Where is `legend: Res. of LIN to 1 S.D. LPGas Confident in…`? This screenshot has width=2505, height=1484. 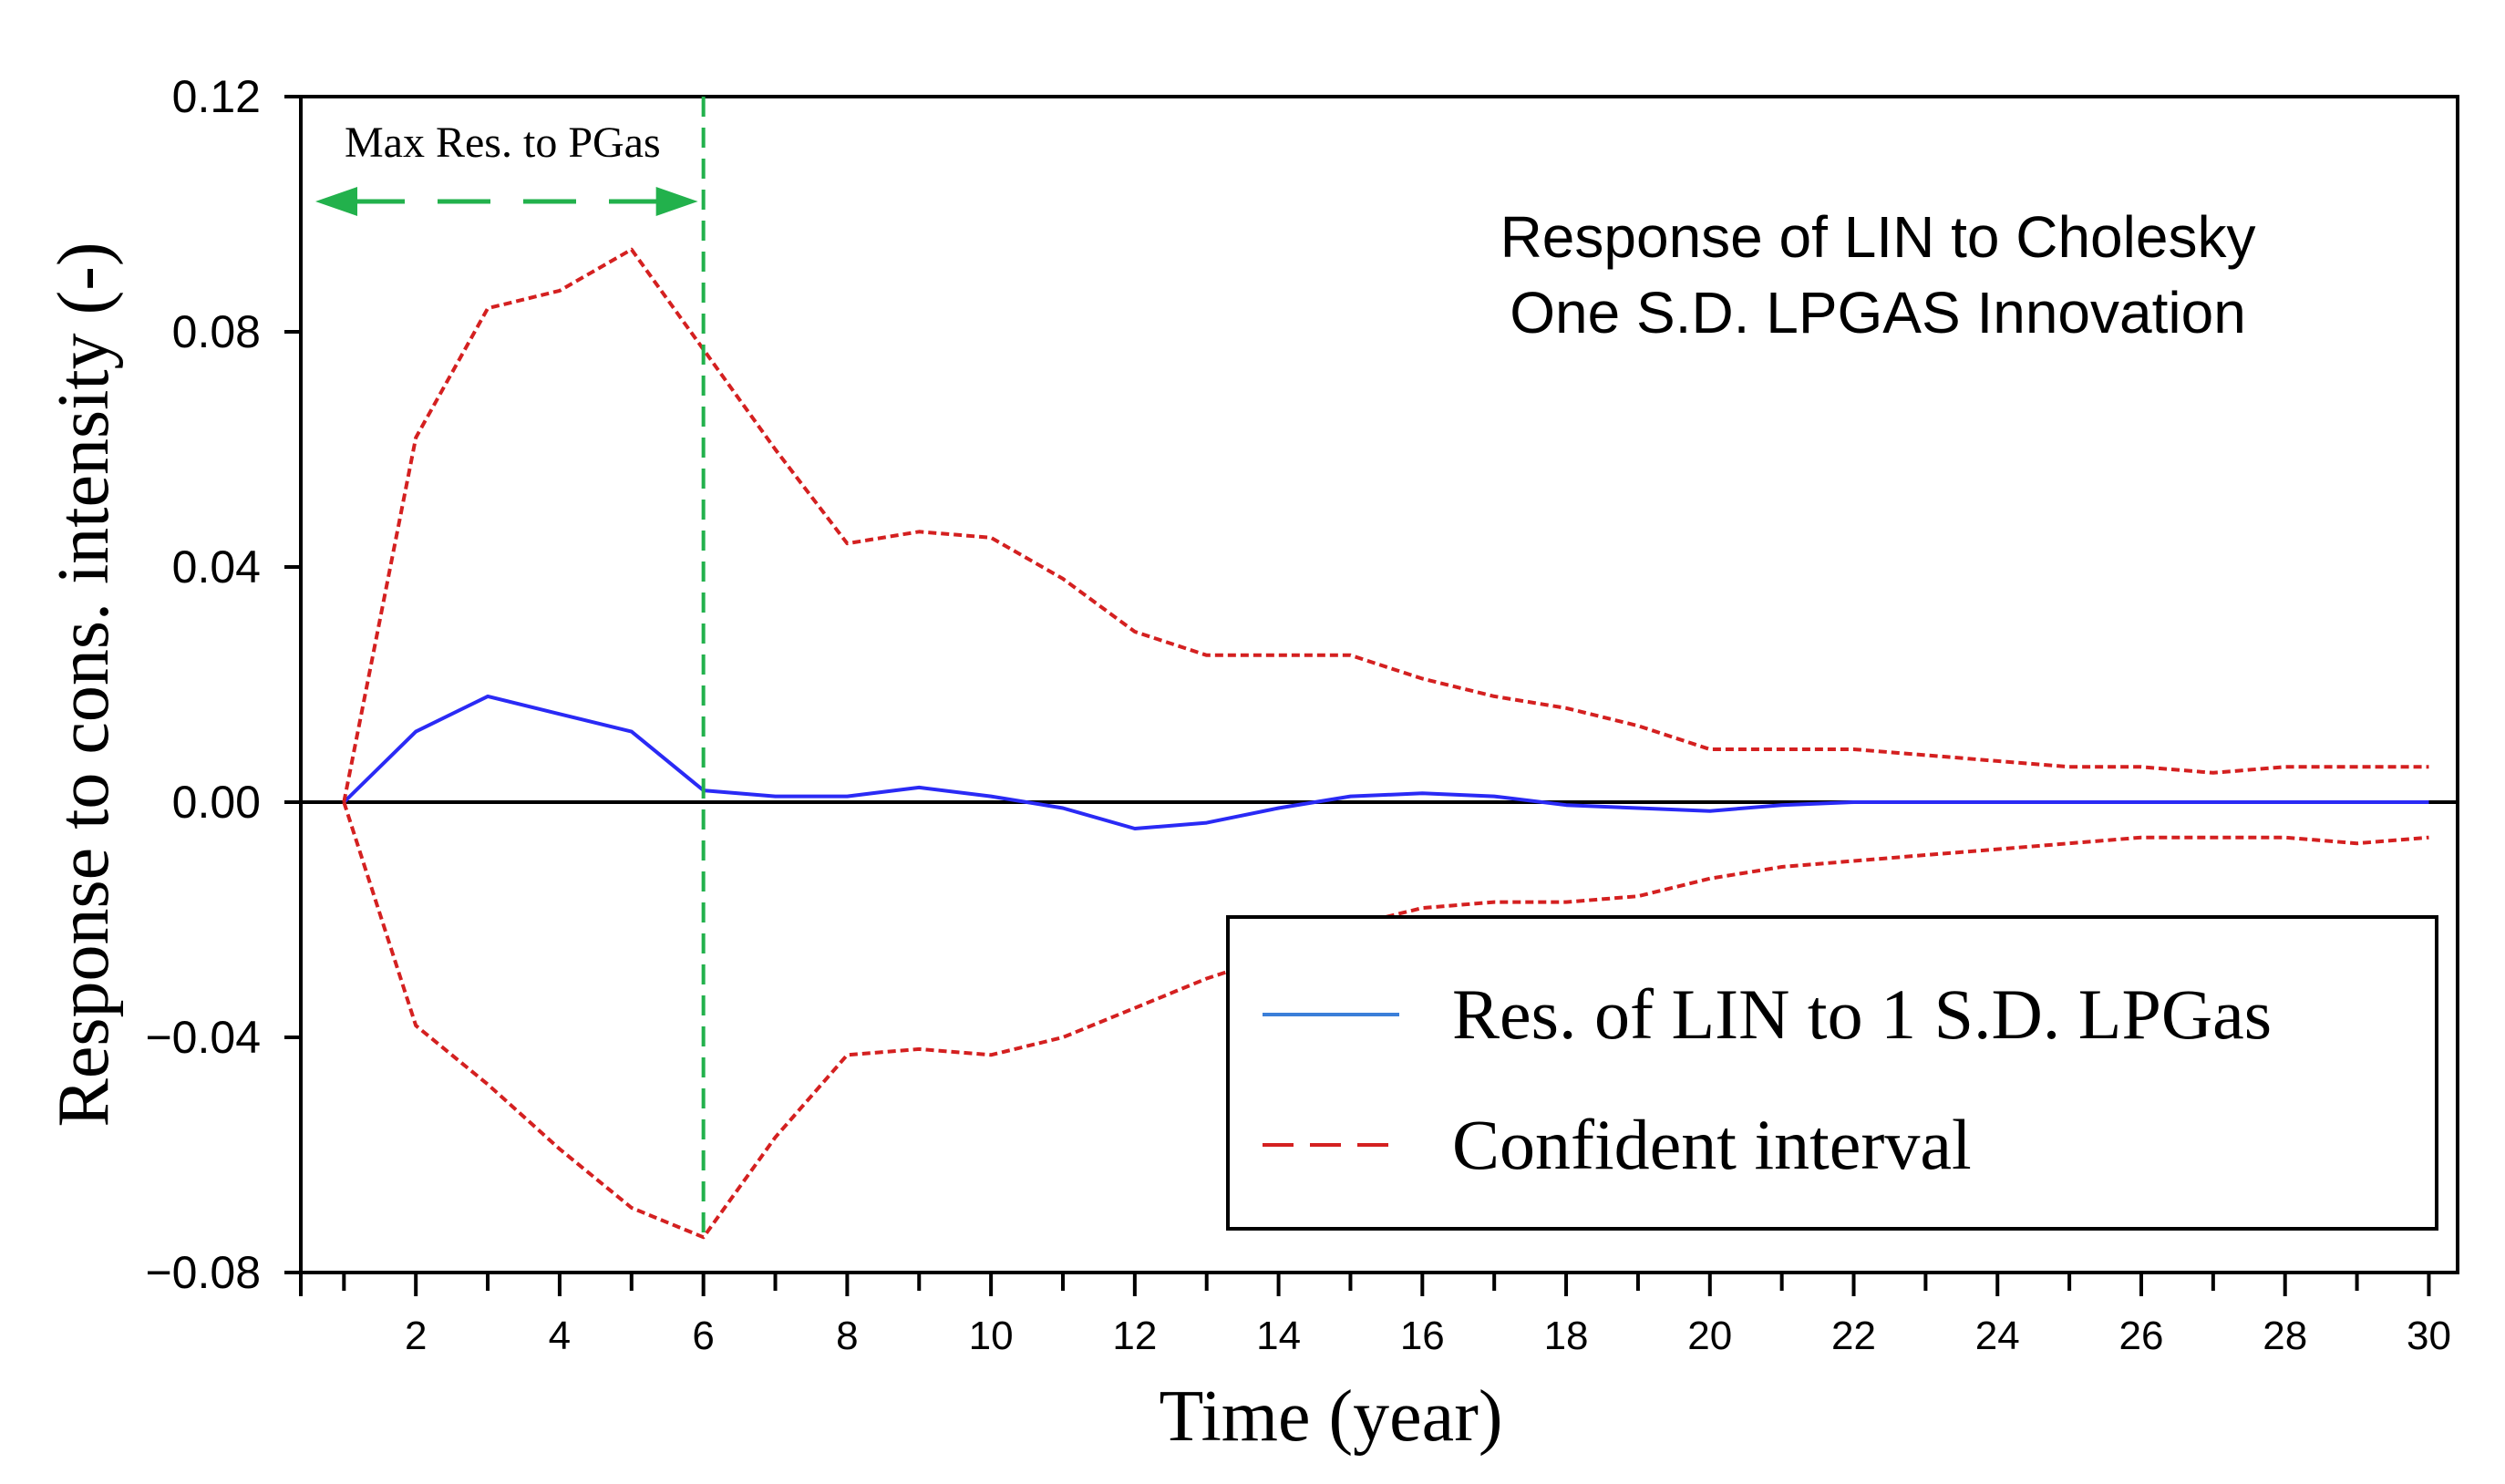 legend: Res. of LIN to 1 S.D. LPGas Confident in… is located at coordinates (1832, 1073).